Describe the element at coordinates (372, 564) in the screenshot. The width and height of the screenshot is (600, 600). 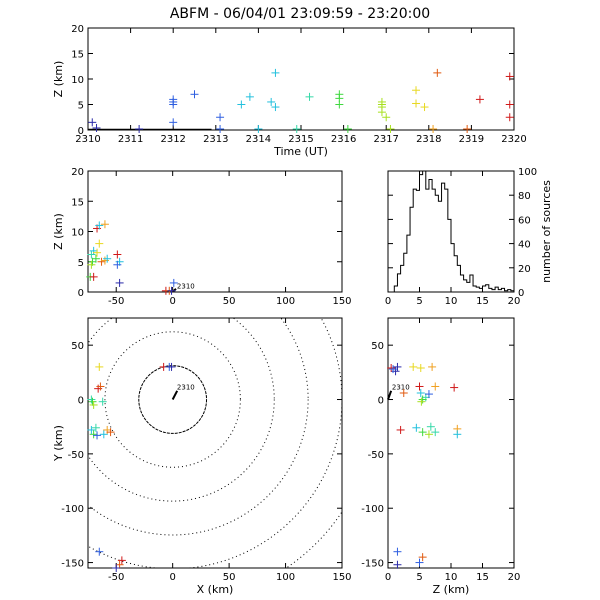
I see `y-tick-label: -150` at that location.